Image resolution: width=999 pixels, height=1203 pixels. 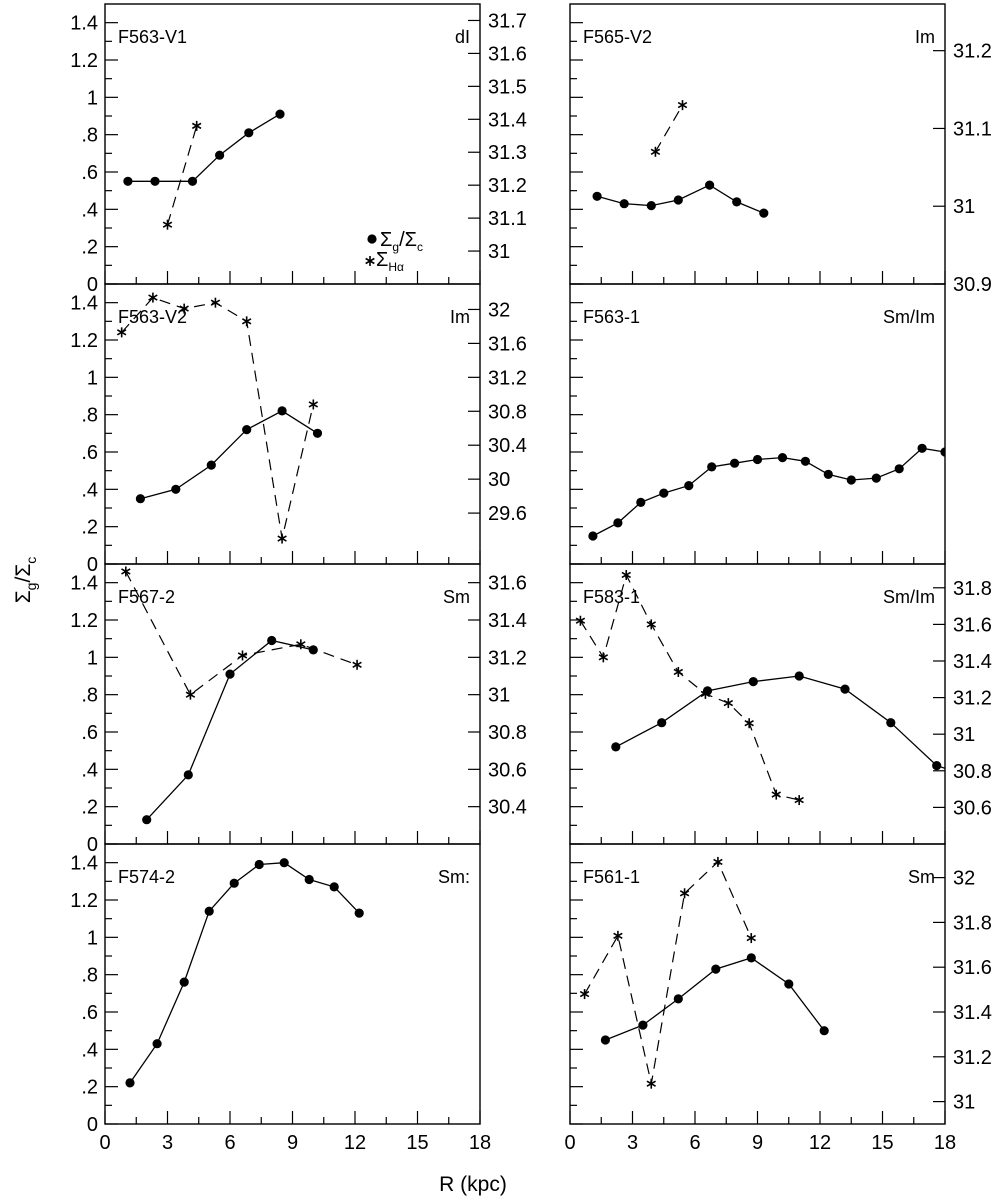 I want to click on x-tick-label: 6, so click(x=694, y=1143).